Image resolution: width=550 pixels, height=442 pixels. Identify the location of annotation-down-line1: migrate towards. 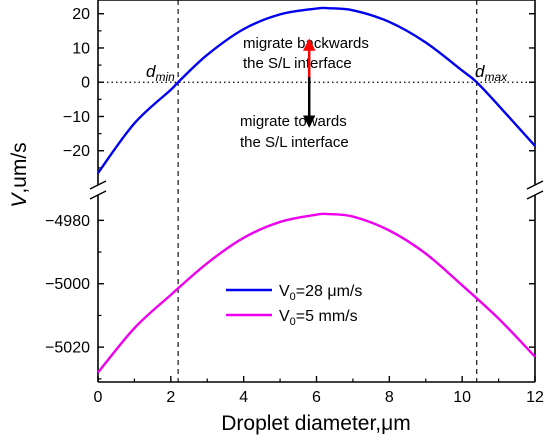
(293, 121).